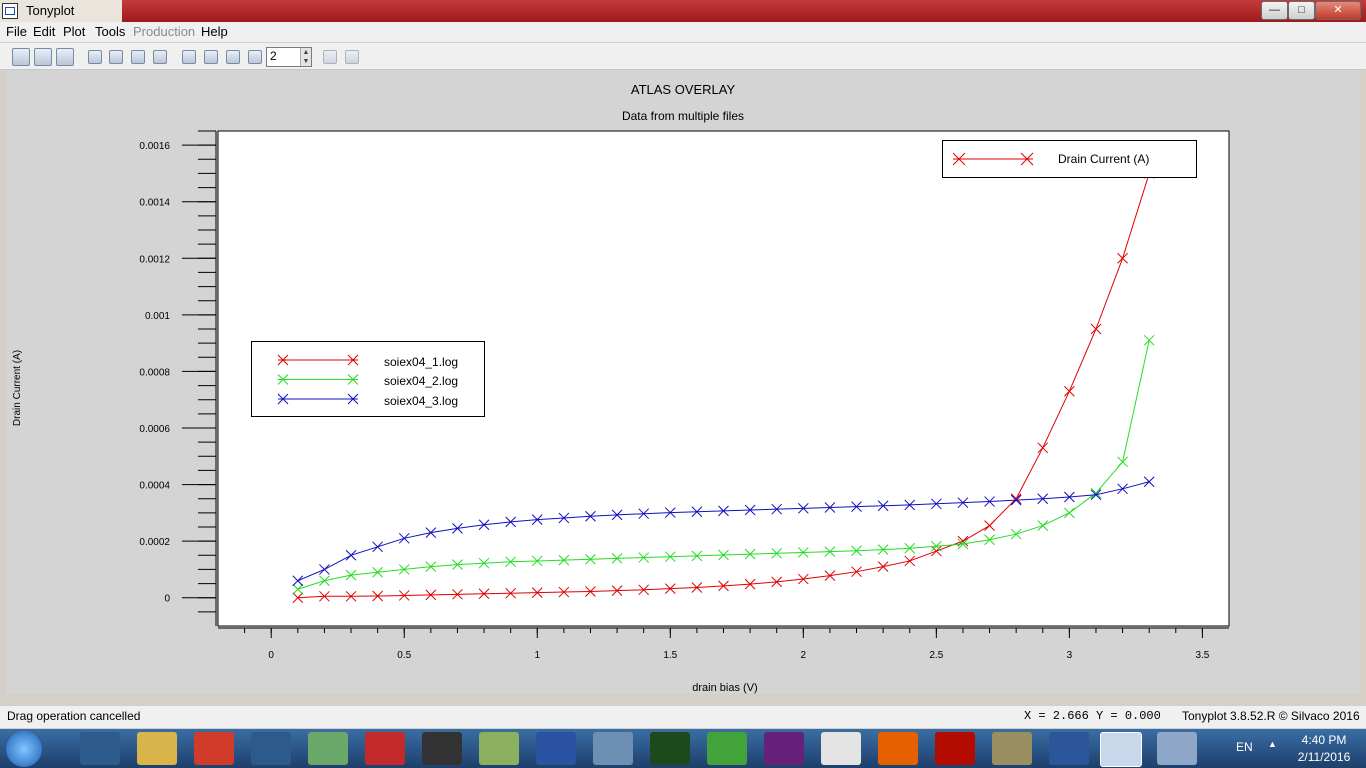  Describe the element at coordinates (95, 57) in the screenshot. I see `select-icon` at that location.